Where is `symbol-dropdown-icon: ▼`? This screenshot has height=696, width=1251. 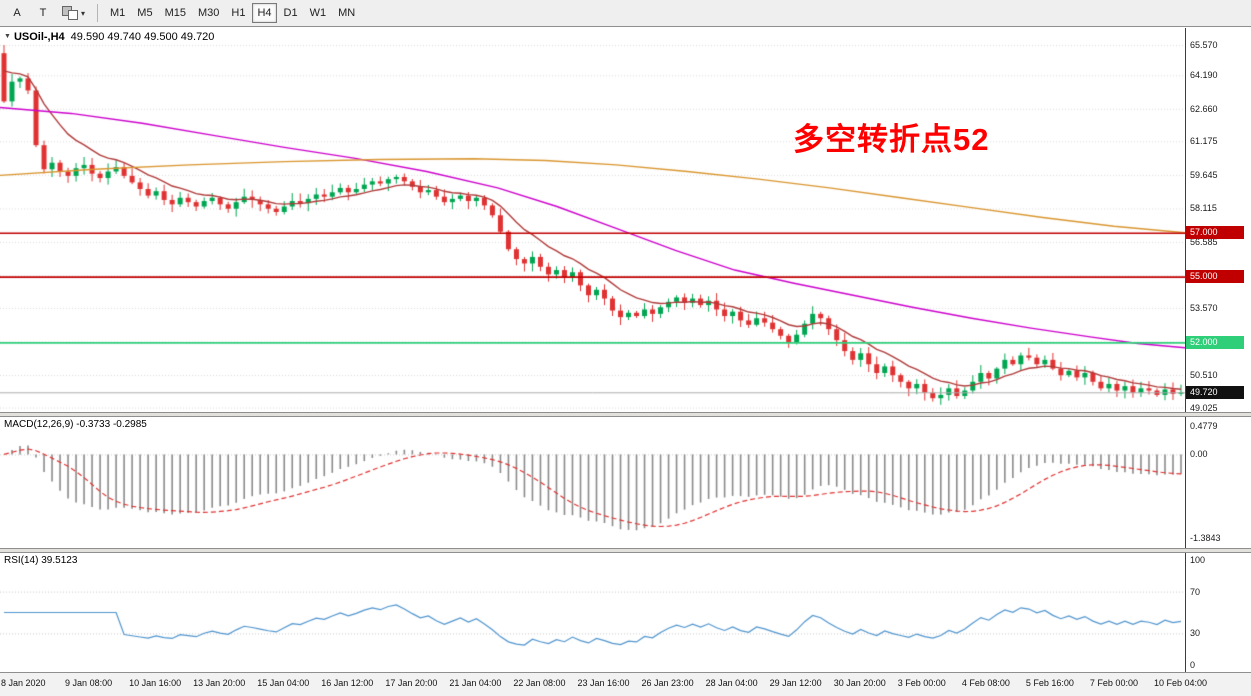
symbol-dropdown-icon: ▼ is located at coordinates (7, 36).